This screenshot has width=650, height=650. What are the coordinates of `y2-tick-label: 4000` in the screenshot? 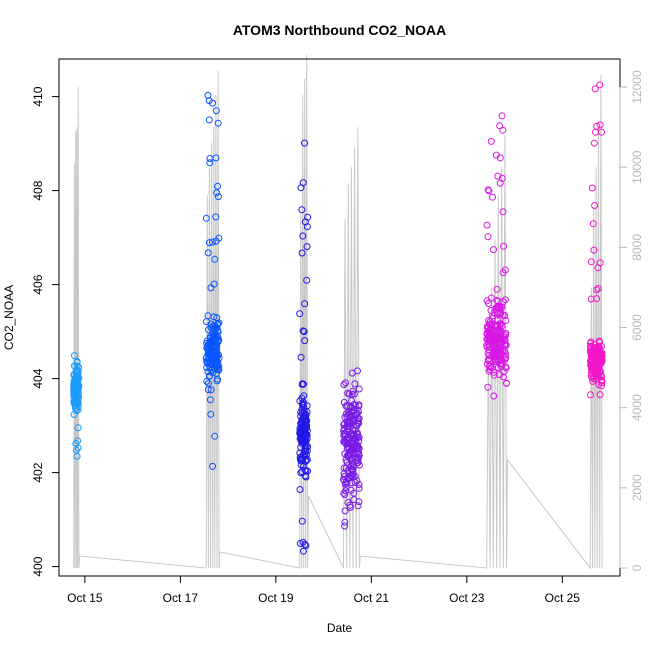 It's located at (637, 407).